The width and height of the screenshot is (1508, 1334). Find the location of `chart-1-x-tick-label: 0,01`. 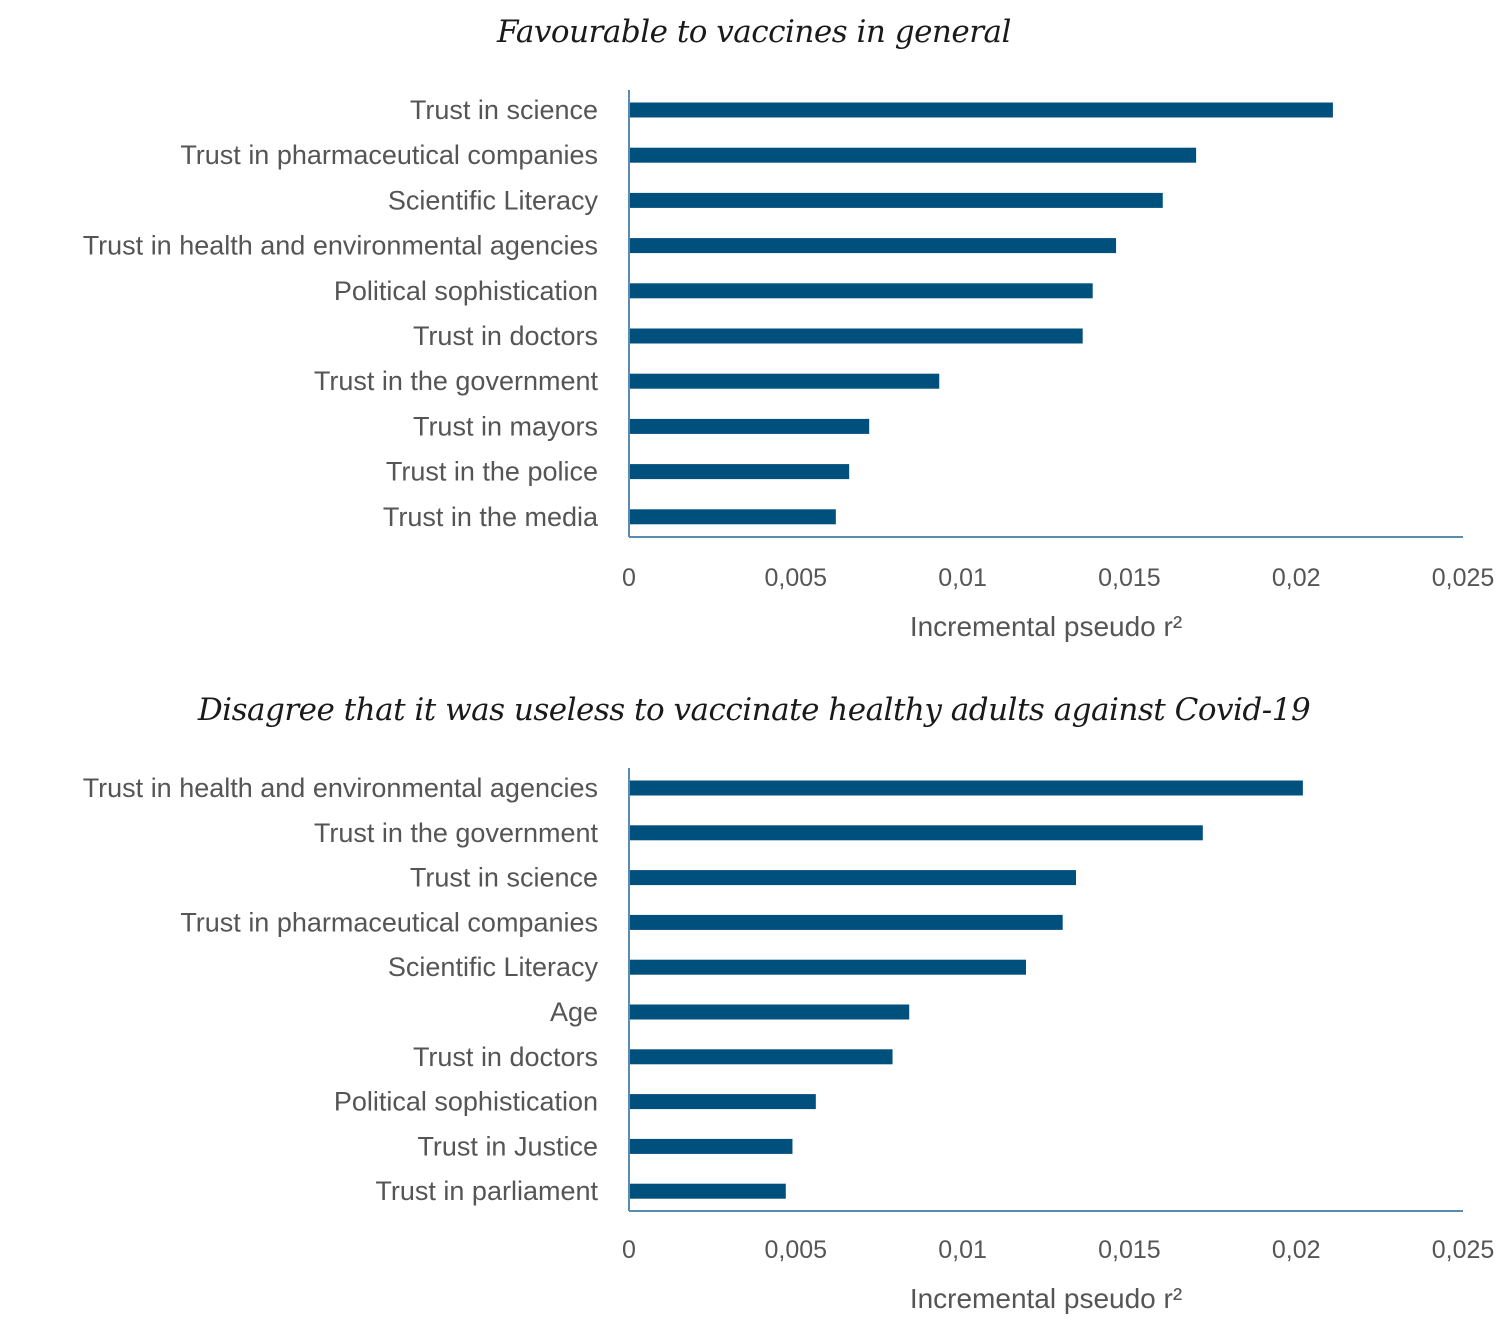

chart-1-x-tick-label: 0,01 is located at coordinates (962, 578).